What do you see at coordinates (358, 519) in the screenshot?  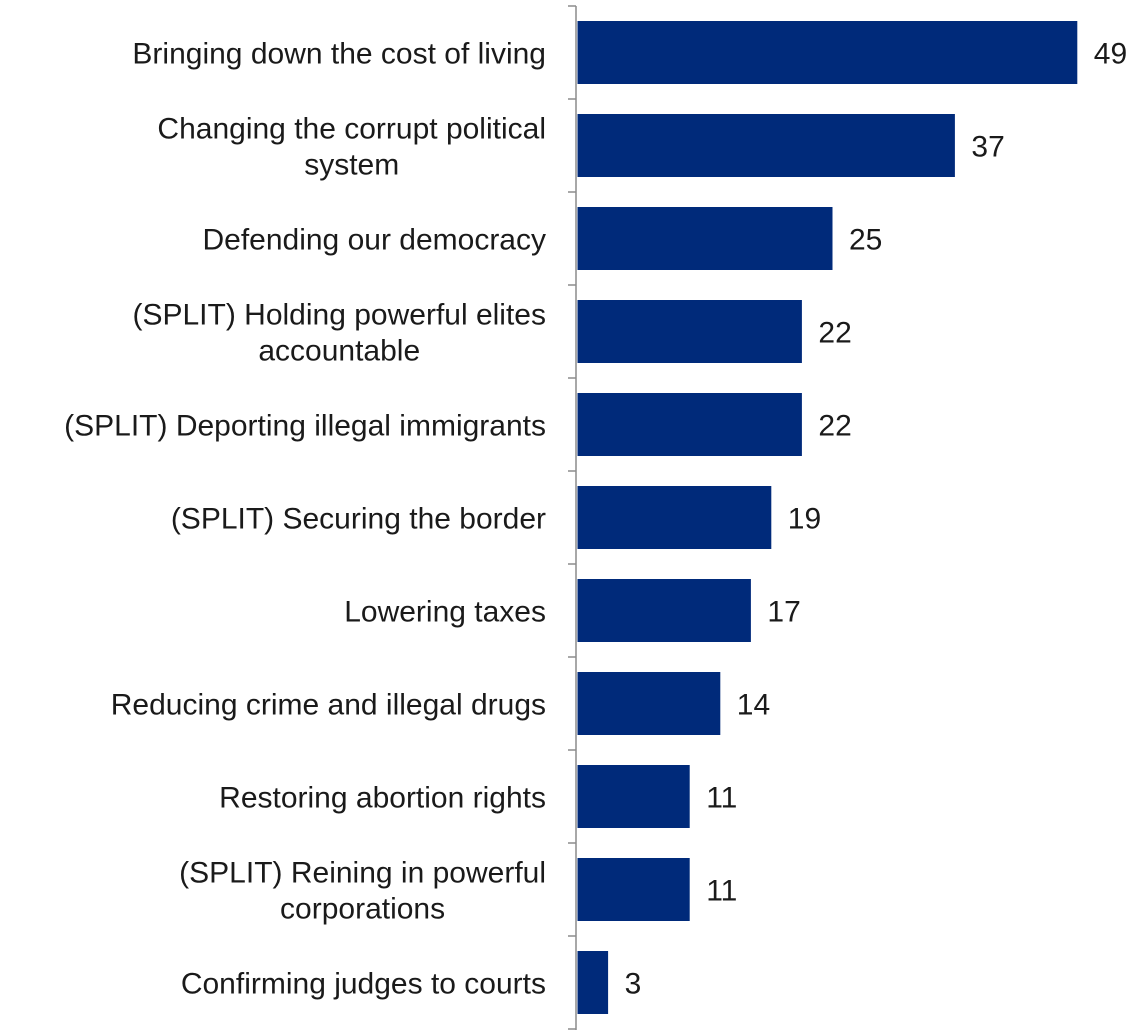 I see `category-label: (SPLIT) Securing the border` at bounding box center [358, 519].